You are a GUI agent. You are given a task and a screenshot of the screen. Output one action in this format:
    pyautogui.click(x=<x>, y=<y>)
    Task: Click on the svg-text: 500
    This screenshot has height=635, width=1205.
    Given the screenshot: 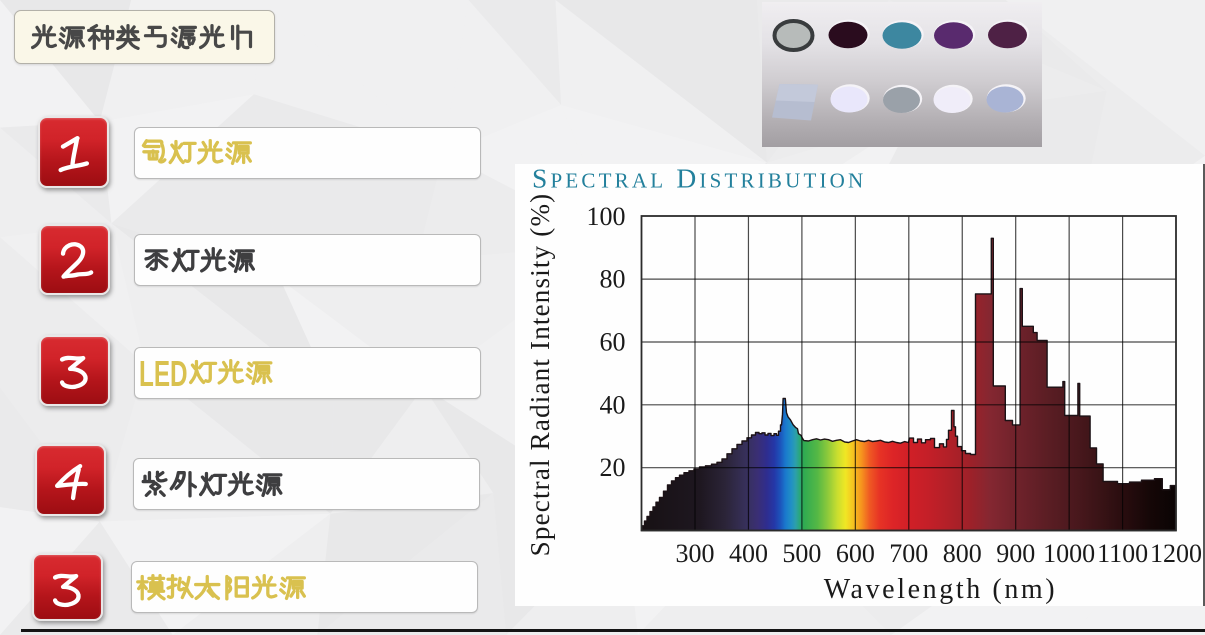 What is the action you would take?
    pyautogui.click(x=801, y=553)
    